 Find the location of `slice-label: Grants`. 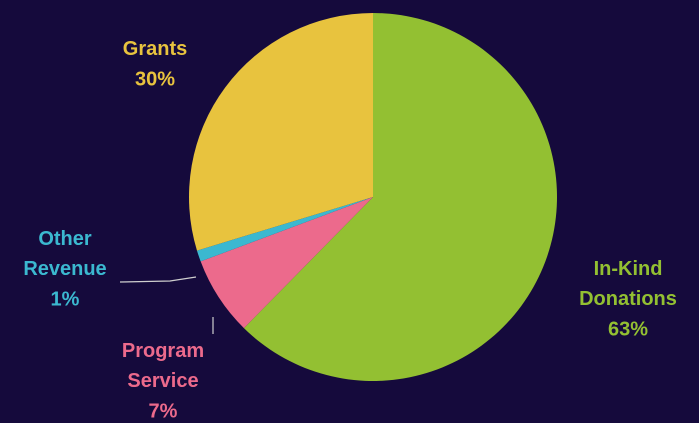

slice-label: Grants is located at coordinates (155, 49).